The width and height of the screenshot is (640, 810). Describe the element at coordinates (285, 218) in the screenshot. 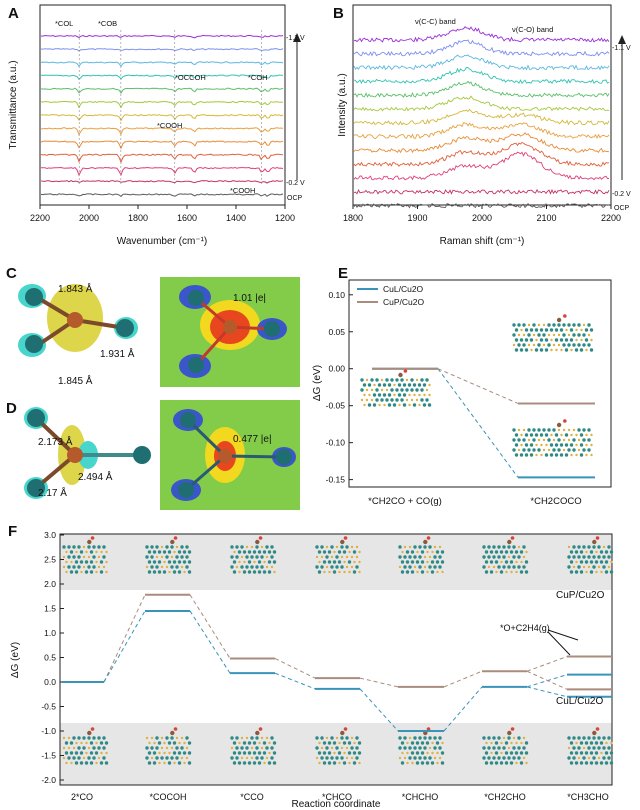

I see `panel-a-xtick-label: 1200` at that location.